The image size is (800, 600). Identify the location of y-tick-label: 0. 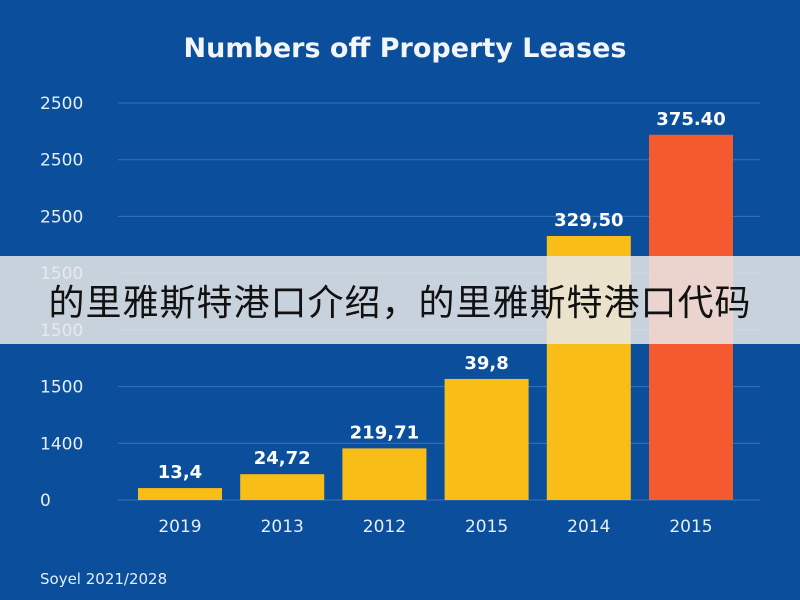
(45, 501).